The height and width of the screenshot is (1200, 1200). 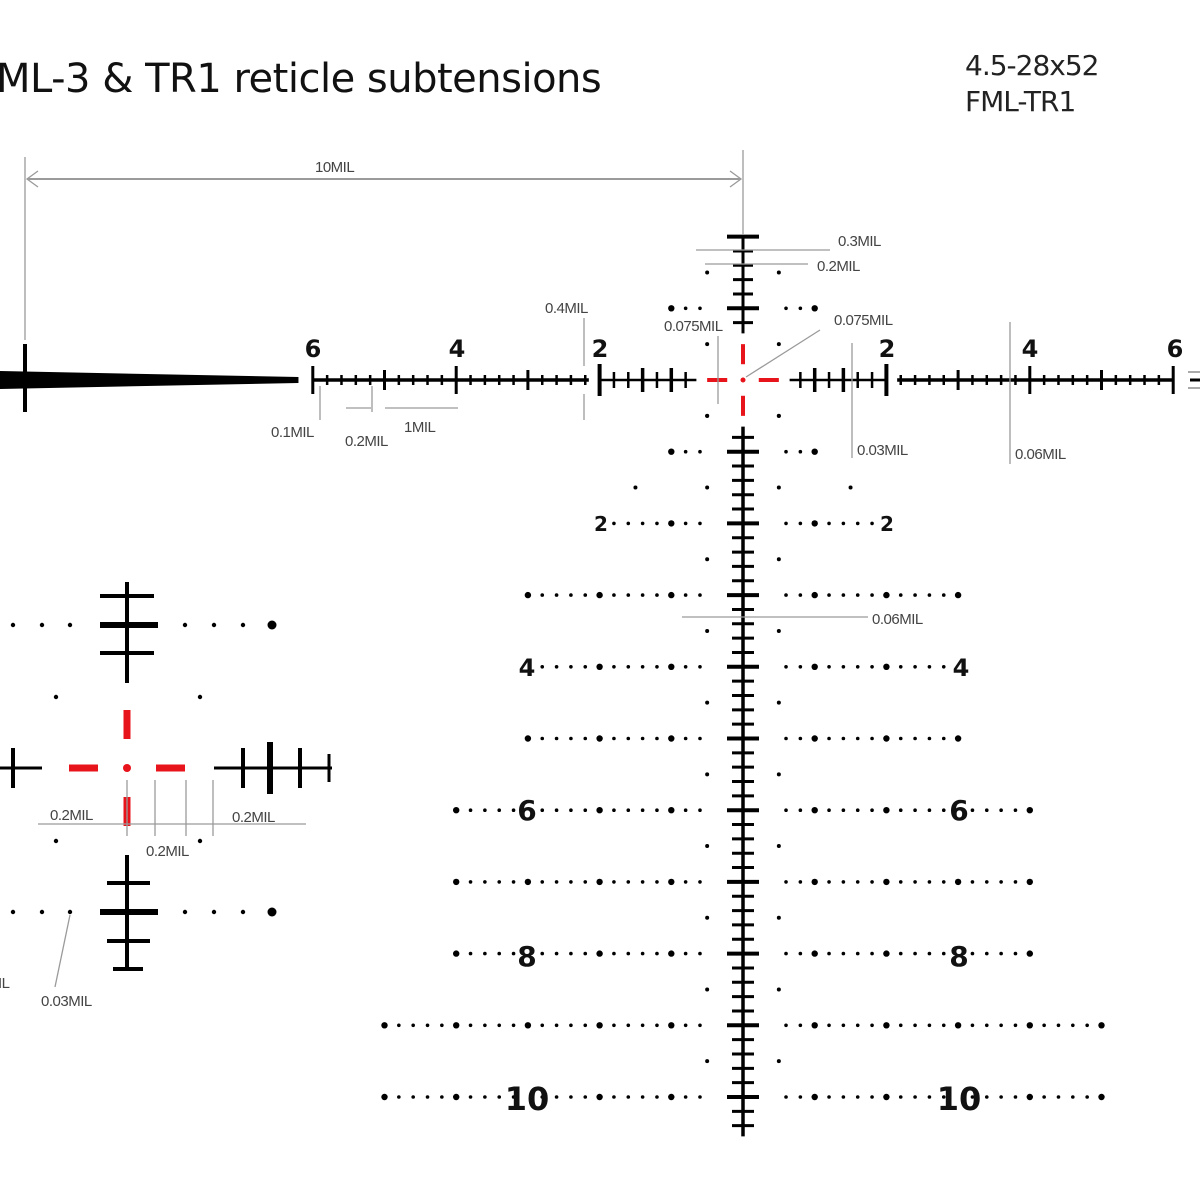 I want to click on label-inset-cut: IL, so click(x=5, y=983).